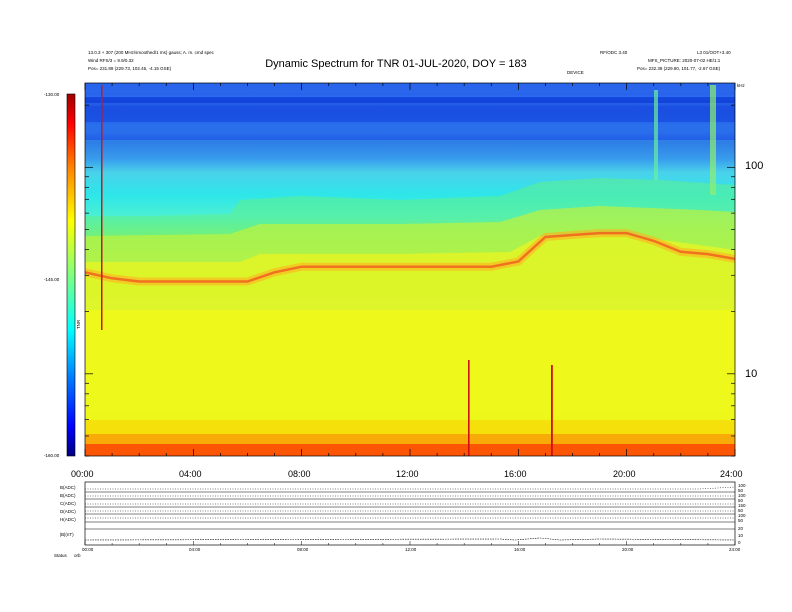  What do you see at coordinates (52, 94) in the screenshot?
I see `colorbar-top-label: -130.00` at bounding box center [52, 94].